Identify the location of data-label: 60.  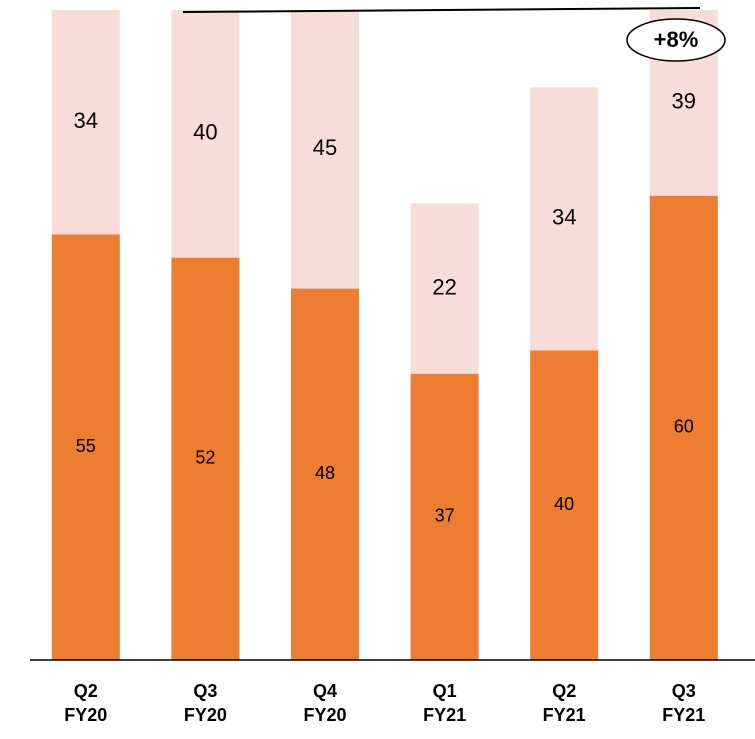
(684, 427).